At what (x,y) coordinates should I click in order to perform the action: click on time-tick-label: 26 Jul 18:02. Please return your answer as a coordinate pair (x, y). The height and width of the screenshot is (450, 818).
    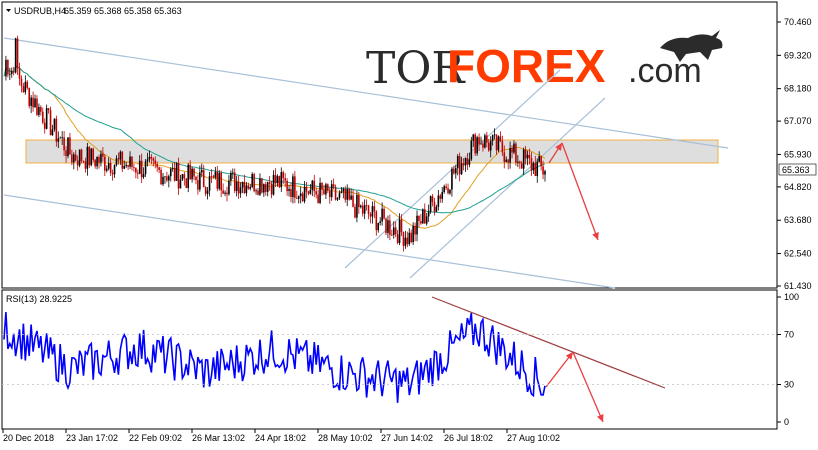
    Looking at the image, I should click on (468, 438).